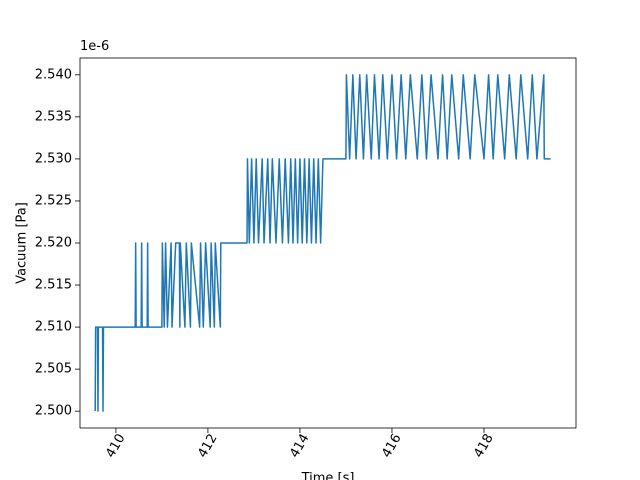  I want to click on y-tick-label: 2.500, so click(53, 411).